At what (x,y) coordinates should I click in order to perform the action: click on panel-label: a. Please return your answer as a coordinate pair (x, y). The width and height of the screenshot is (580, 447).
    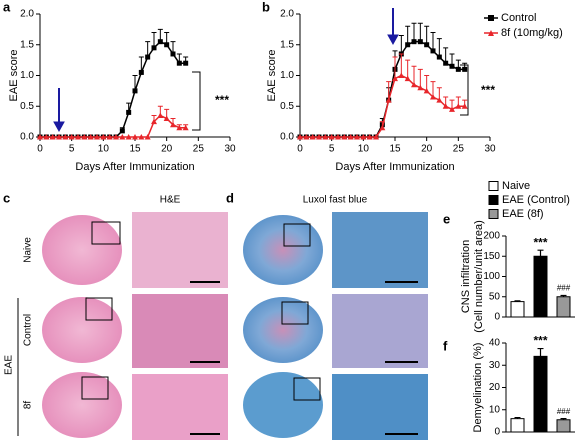
    Looking at the image, I should click on (7, 7).